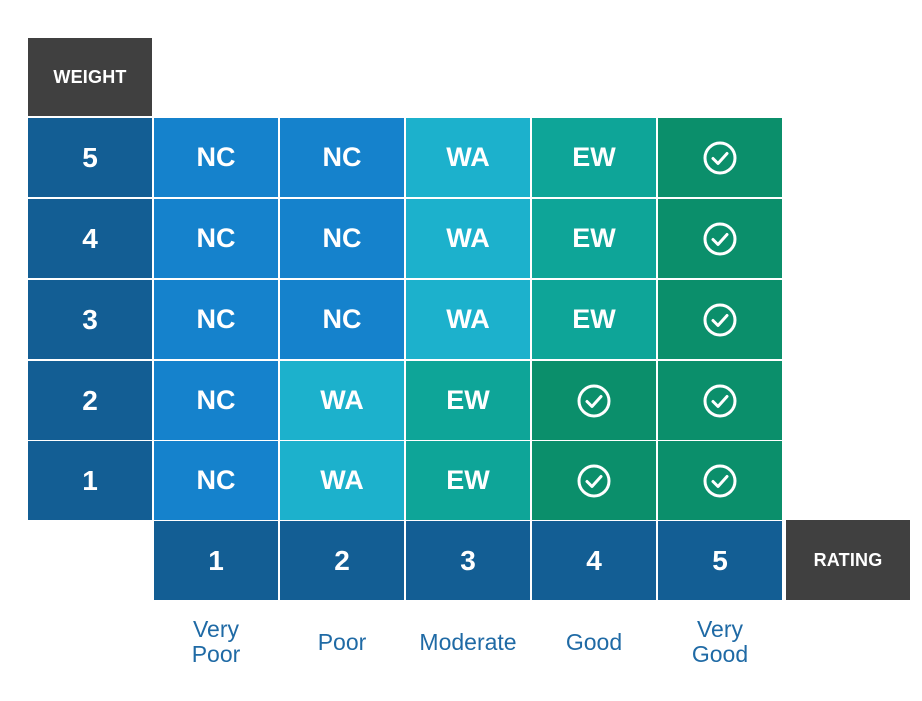 Image resolution: width=922 pixels, height=701 pixels. What do you see at coordinates (468, 641) in the screenshot?
I see `rating-description: Moderate` at bounding box center [468, 641].